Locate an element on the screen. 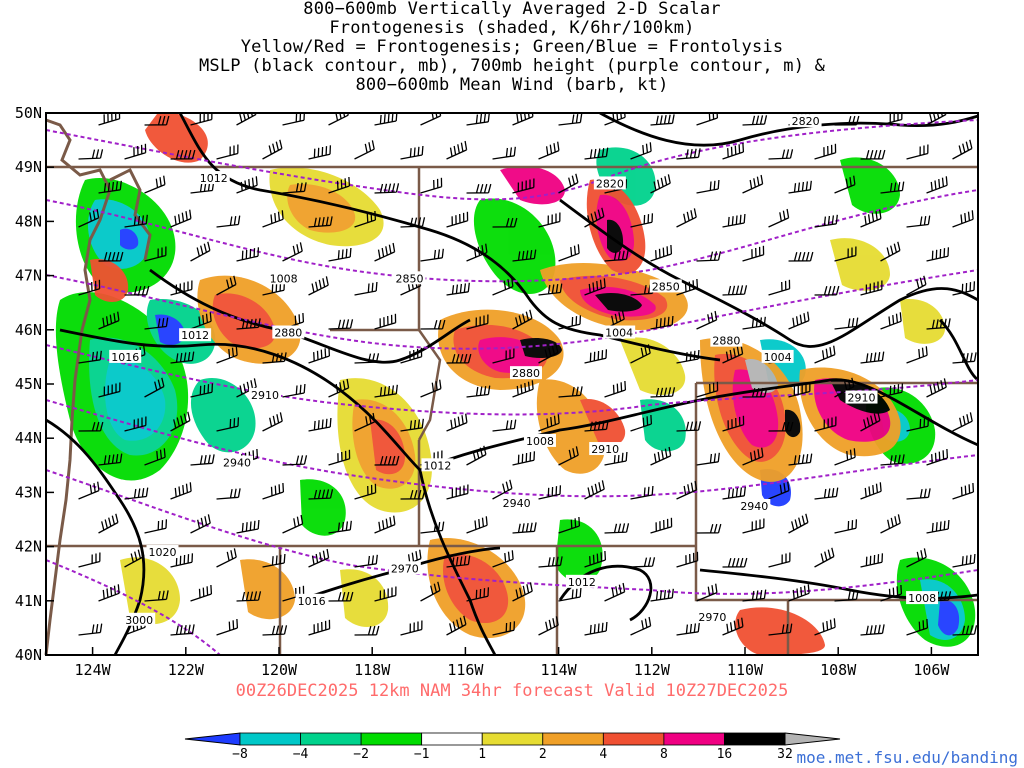 The image size is (1024, 768). colorbar-label: 8 is located at coordinates (663, 754).